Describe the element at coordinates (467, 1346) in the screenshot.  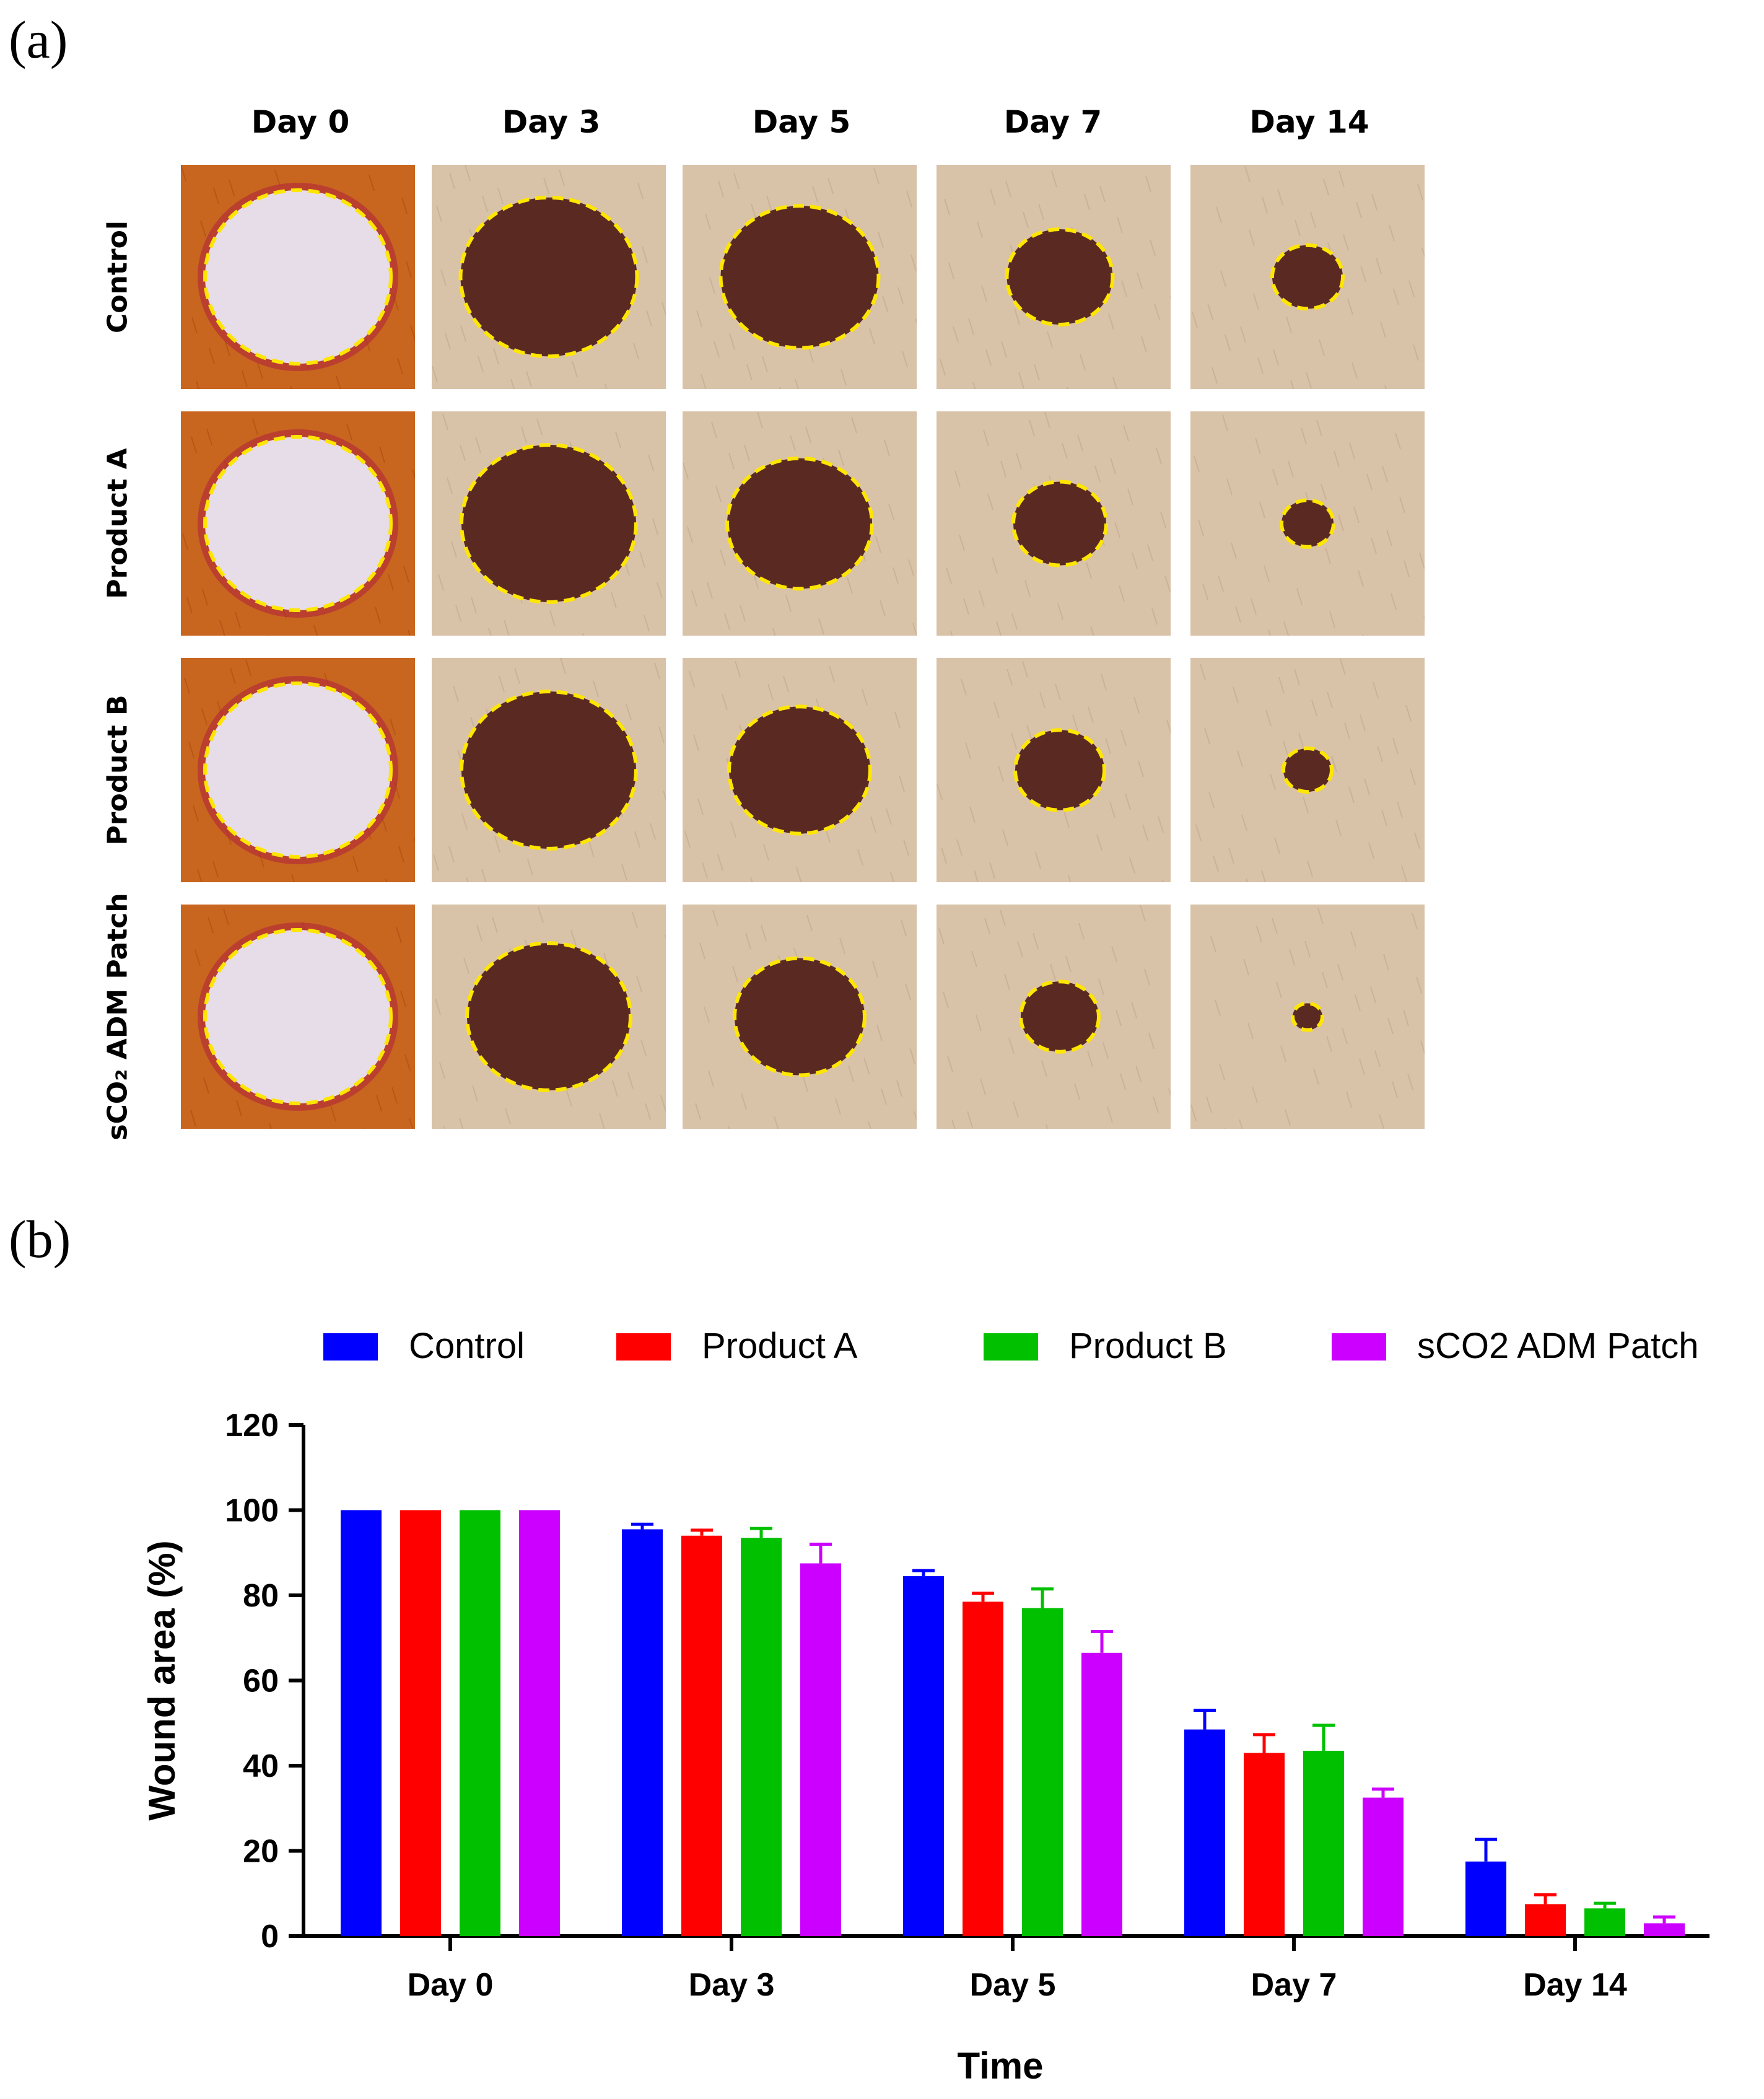
I see `legend-label-1: Control` at that location.